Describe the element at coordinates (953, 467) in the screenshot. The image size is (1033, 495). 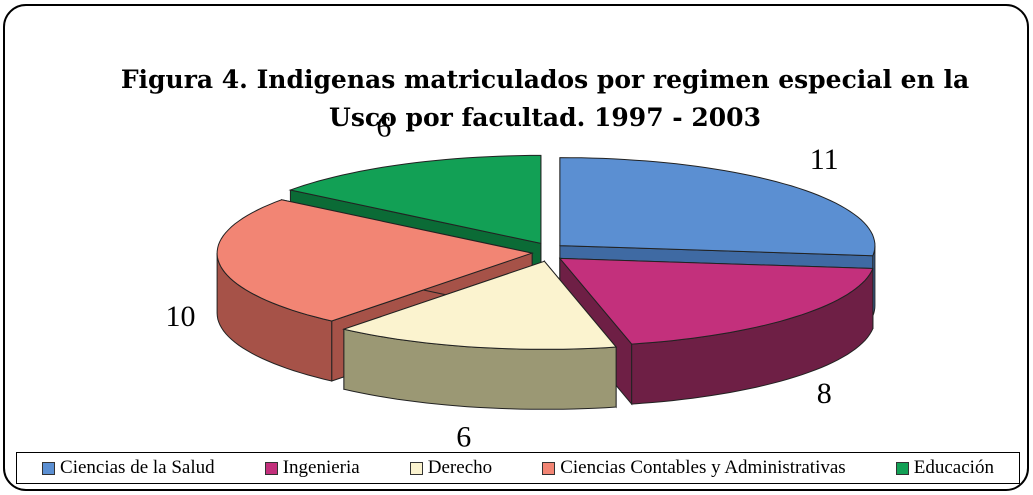
I see `legend-label: Educación` at that location.